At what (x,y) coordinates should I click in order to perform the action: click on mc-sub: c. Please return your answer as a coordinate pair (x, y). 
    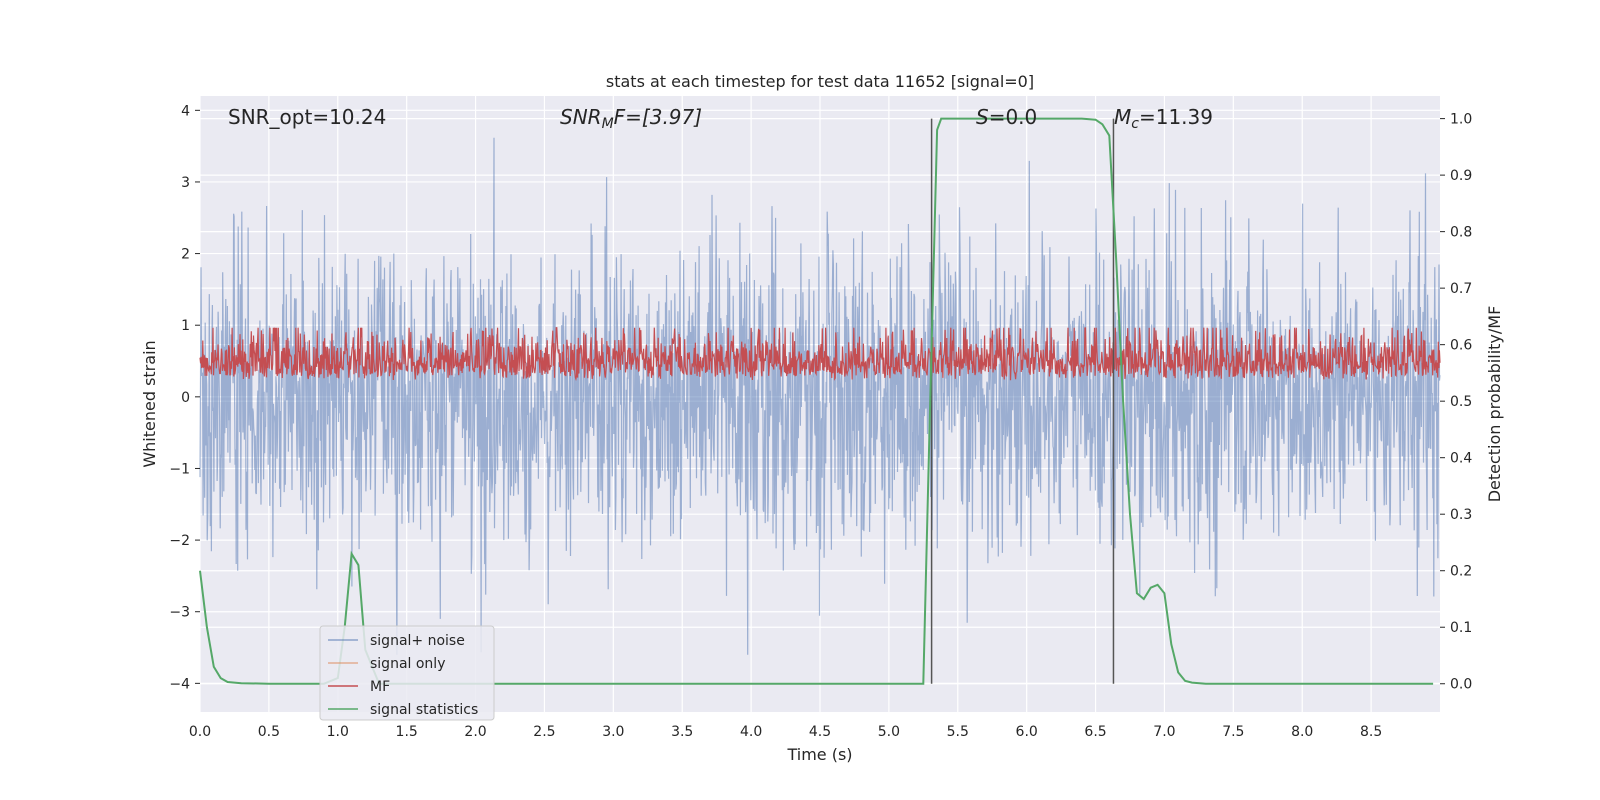
    Looking at the image, I should click on (1135, 124).